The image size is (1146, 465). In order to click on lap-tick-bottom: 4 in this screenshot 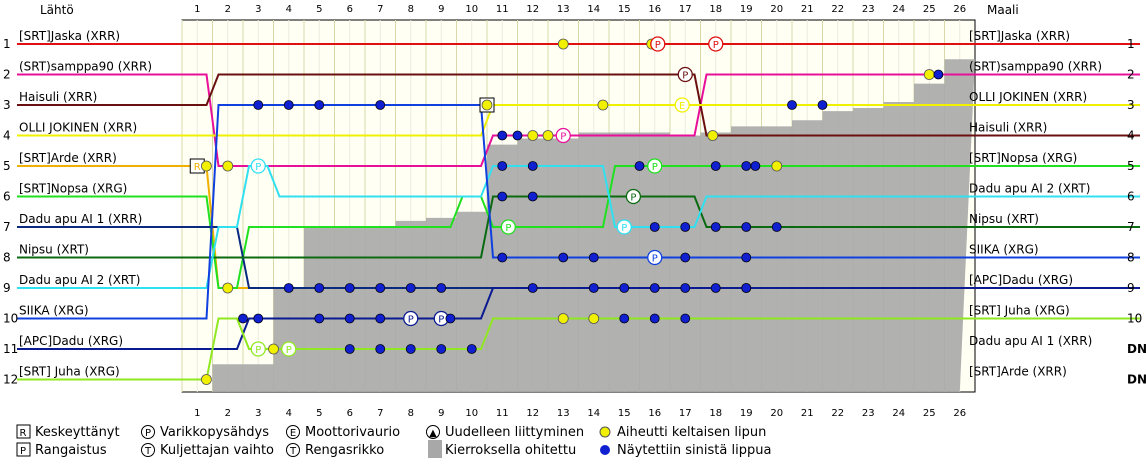, I will do `click(289, 413)`.